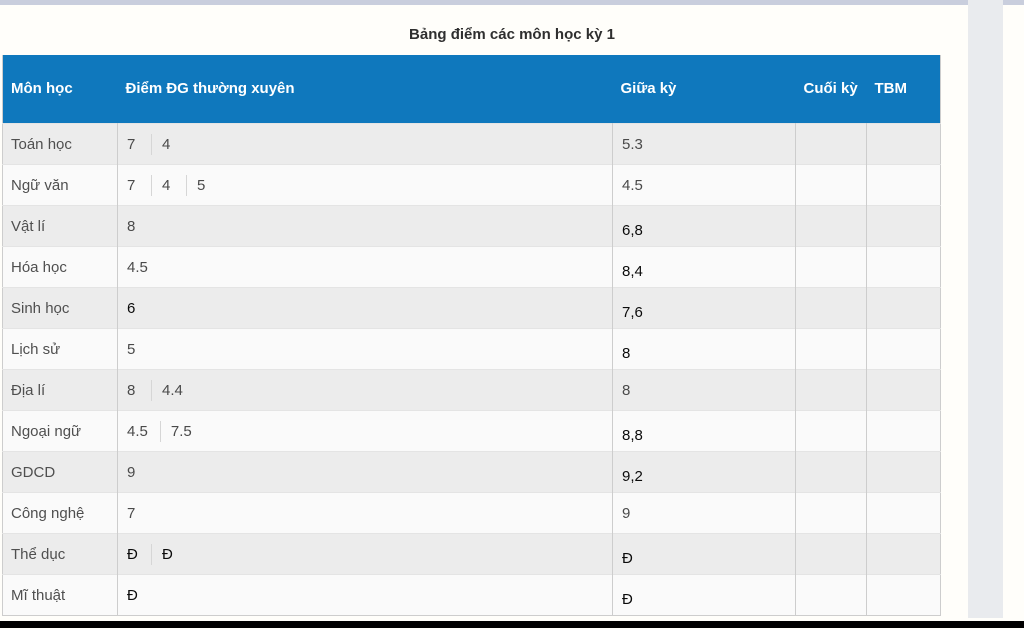 This screenshot has height=629, width=1024. What do you see at coordinates (60, 390) in the screenshot?
I see `subject-cell: Địa lí` at bounding box center [60, 390].